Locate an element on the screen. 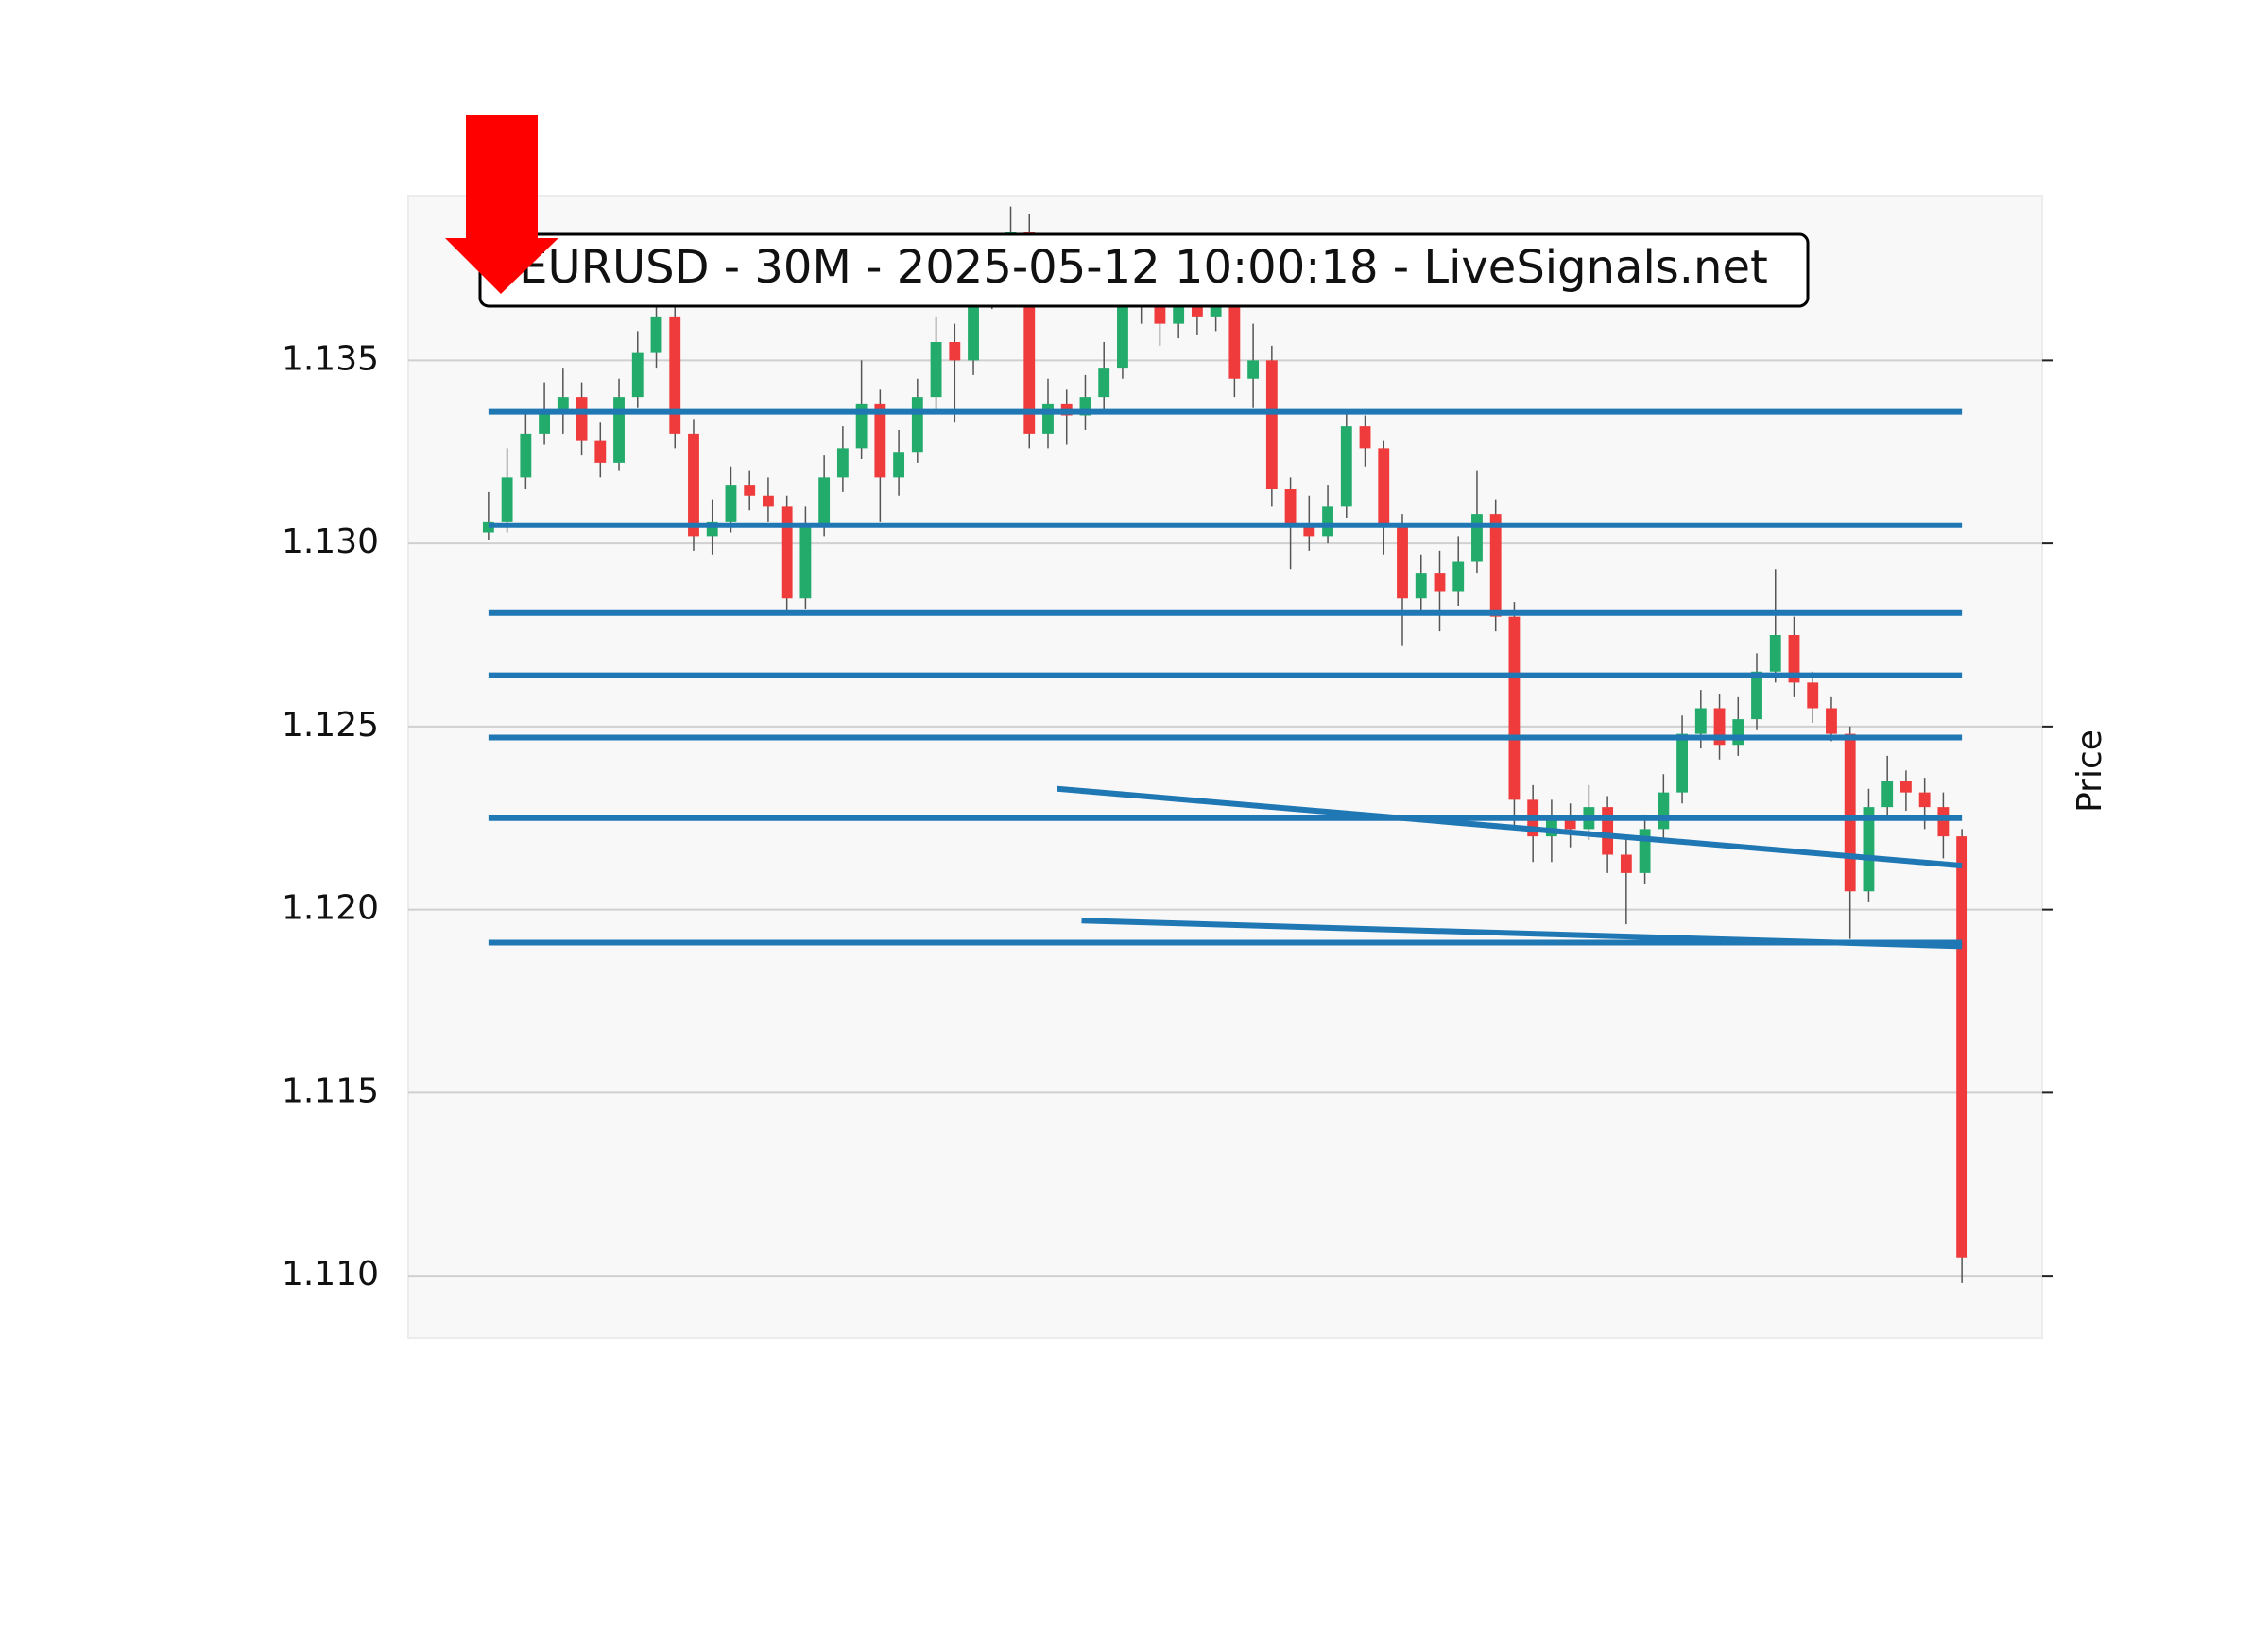 The image size is (2268, 1630). y-tick-label: 1.130 is located at coordinates (330, 542).